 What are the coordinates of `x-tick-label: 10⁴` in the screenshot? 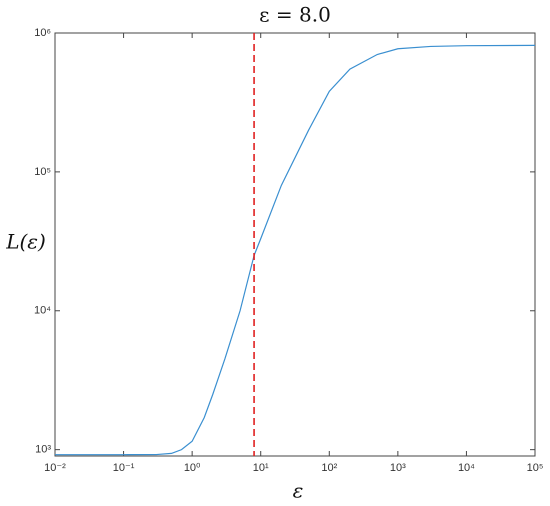 It's located at (466, 468).